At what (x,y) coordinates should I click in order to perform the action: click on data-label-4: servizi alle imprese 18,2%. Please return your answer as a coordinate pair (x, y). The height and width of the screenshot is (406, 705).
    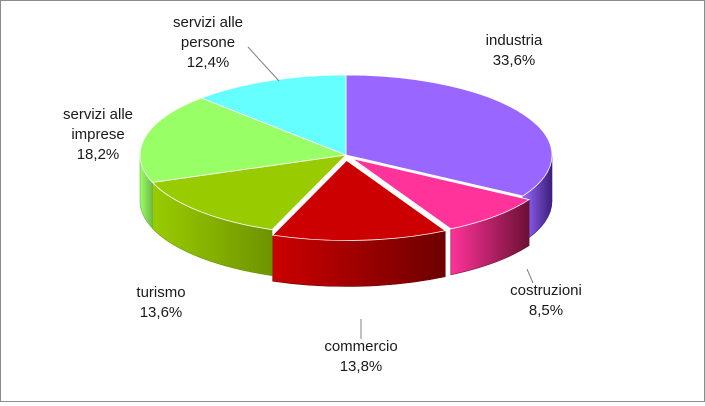
    Looking at the image, I should click on (98, 134).